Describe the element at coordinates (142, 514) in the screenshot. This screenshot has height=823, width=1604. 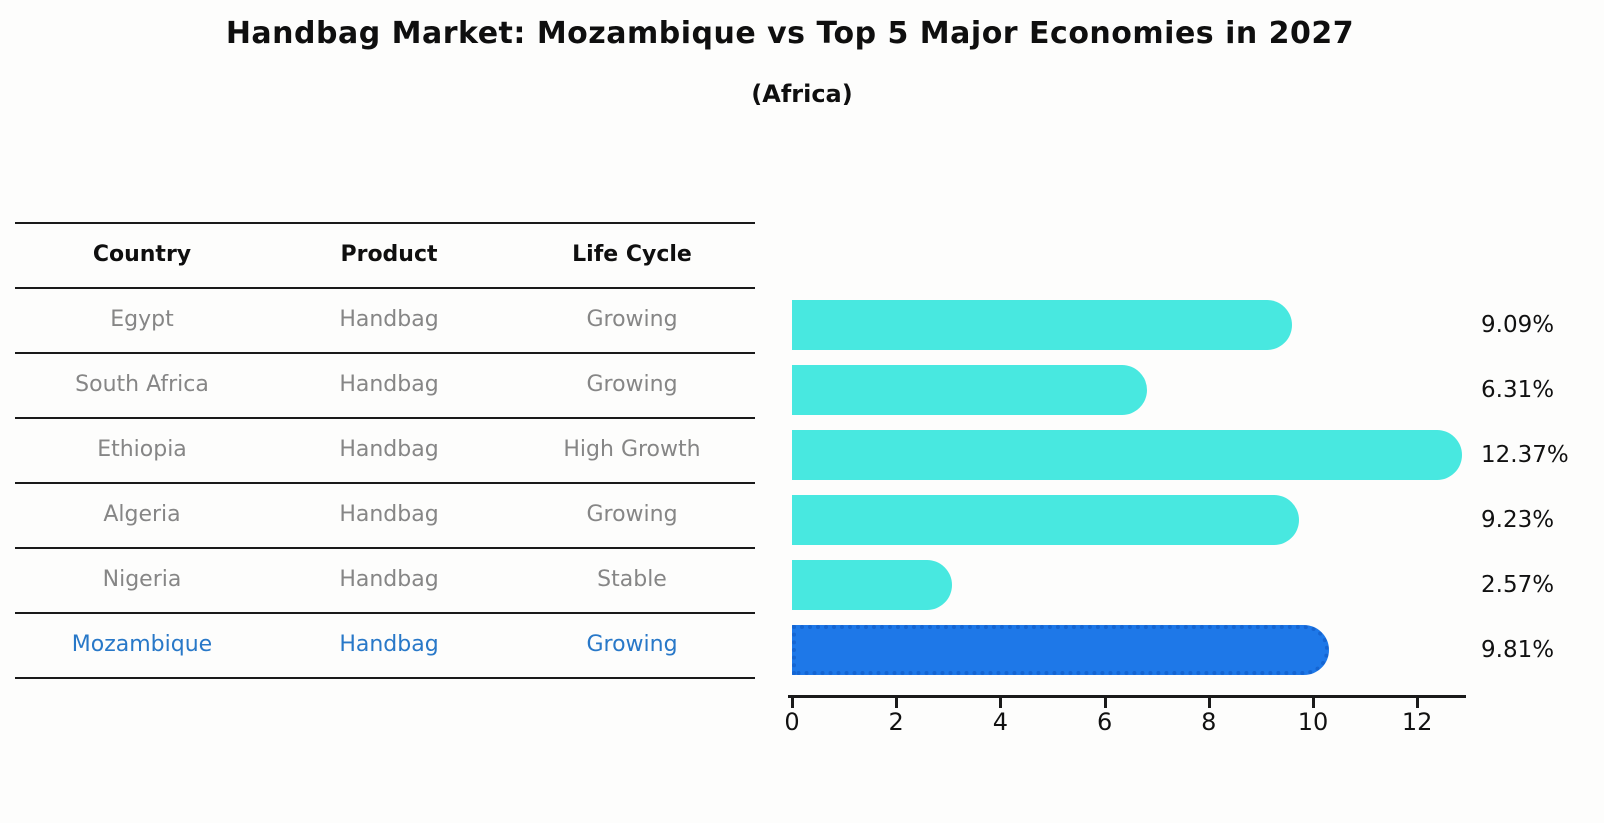
I see `table-row-algeria-country: Algeria` at that location.